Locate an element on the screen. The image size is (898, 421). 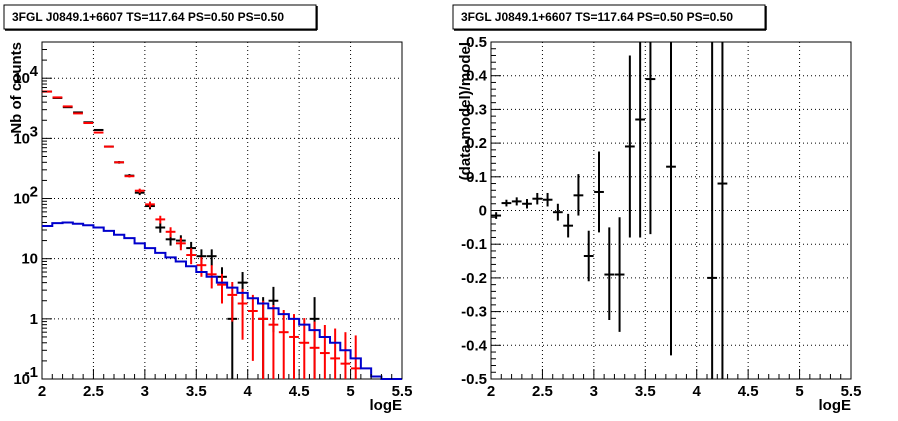
y-tick-labels: -0.5 -0.4 -0.3 -0.2 -0.1 0 0.1 0.2 0.3 0.4 0.5 is located at coordinates (474, 211).